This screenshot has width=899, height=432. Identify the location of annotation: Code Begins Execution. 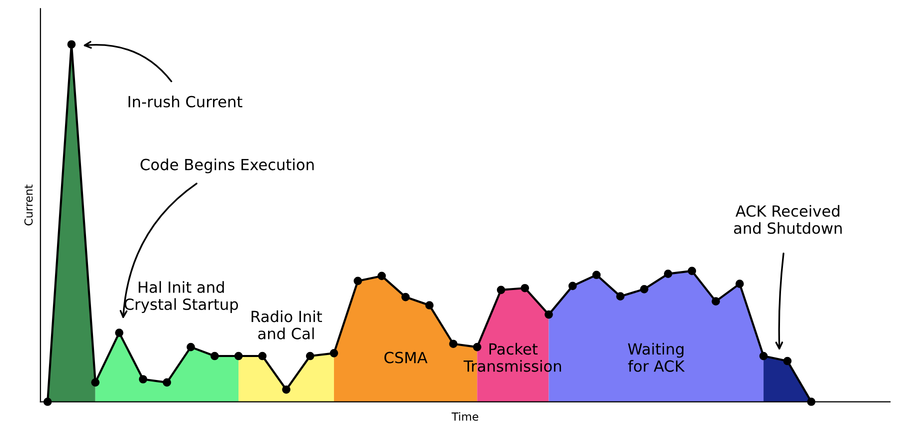
(227, 166).